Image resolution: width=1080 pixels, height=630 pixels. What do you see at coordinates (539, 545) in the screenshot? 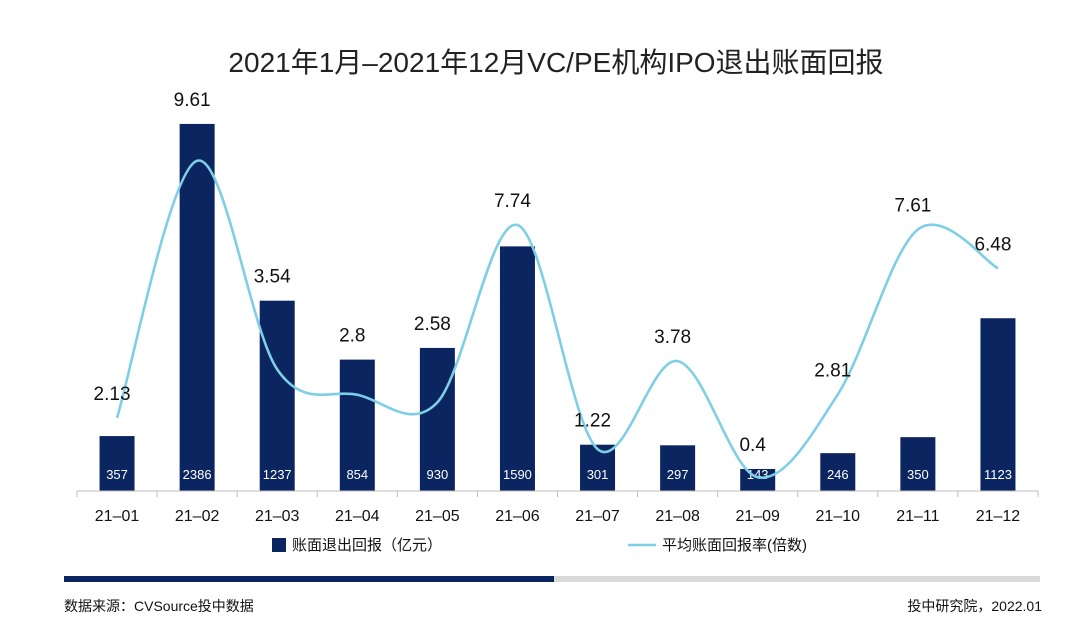
I see `legend: 账面退出回报（亿元） 平均账面回报率(倍数)` at bounding box center [539, 545].